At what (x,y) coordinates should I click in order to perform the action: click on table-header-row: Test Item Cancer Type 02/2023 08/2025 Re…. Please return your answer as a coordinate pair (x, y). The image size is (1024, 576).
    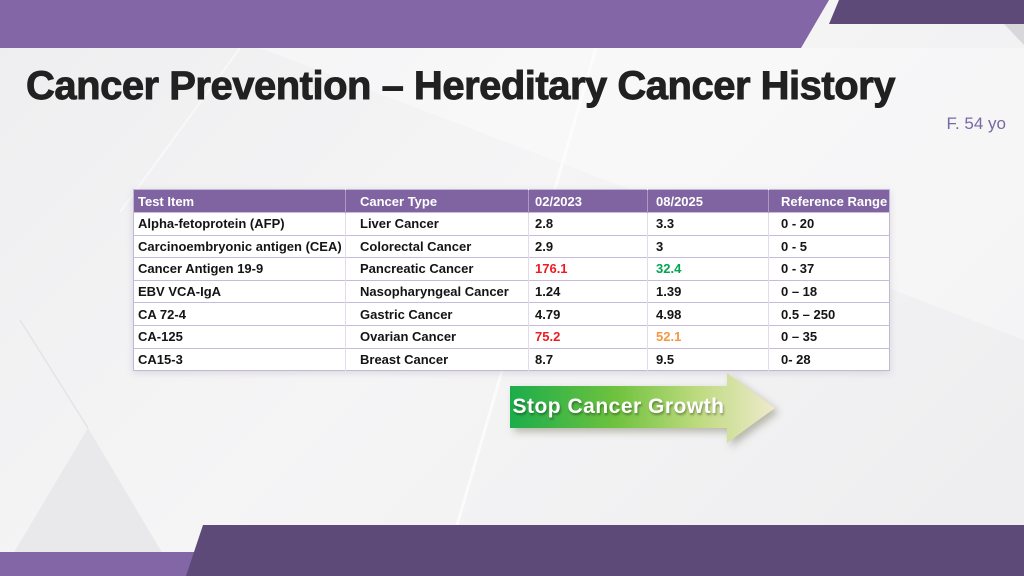
    Looking at the image, I should click on (511, 201).